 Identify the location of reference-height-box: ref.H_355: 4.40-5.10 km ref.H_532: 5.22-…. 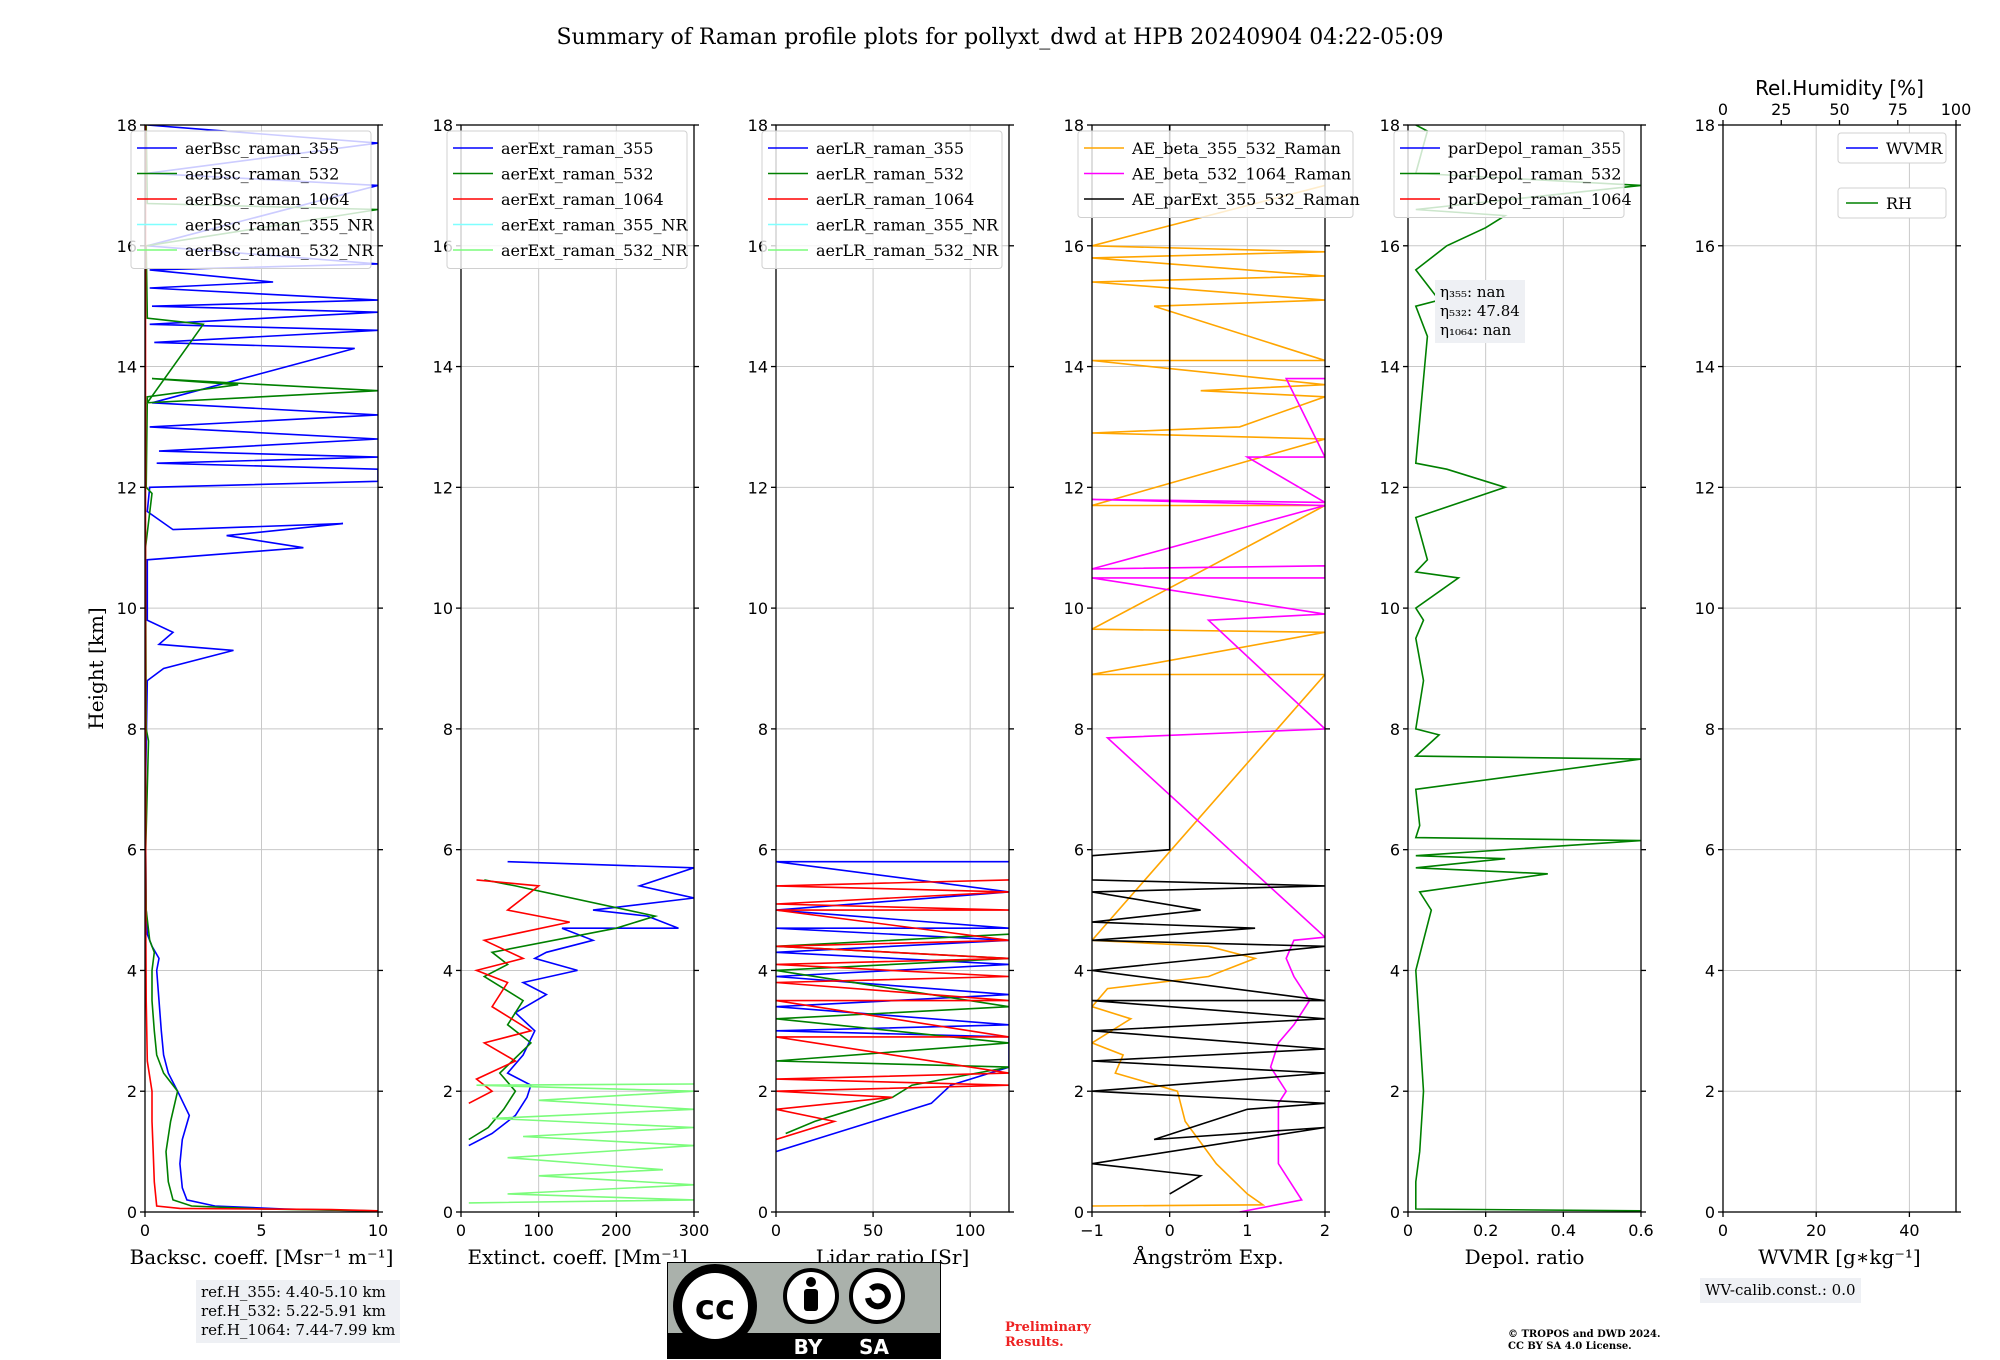
(298, 1311).